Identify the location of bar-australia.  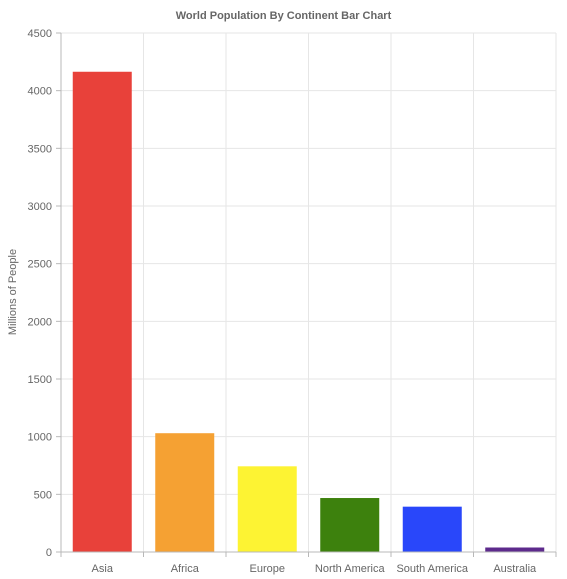
(515, 549).